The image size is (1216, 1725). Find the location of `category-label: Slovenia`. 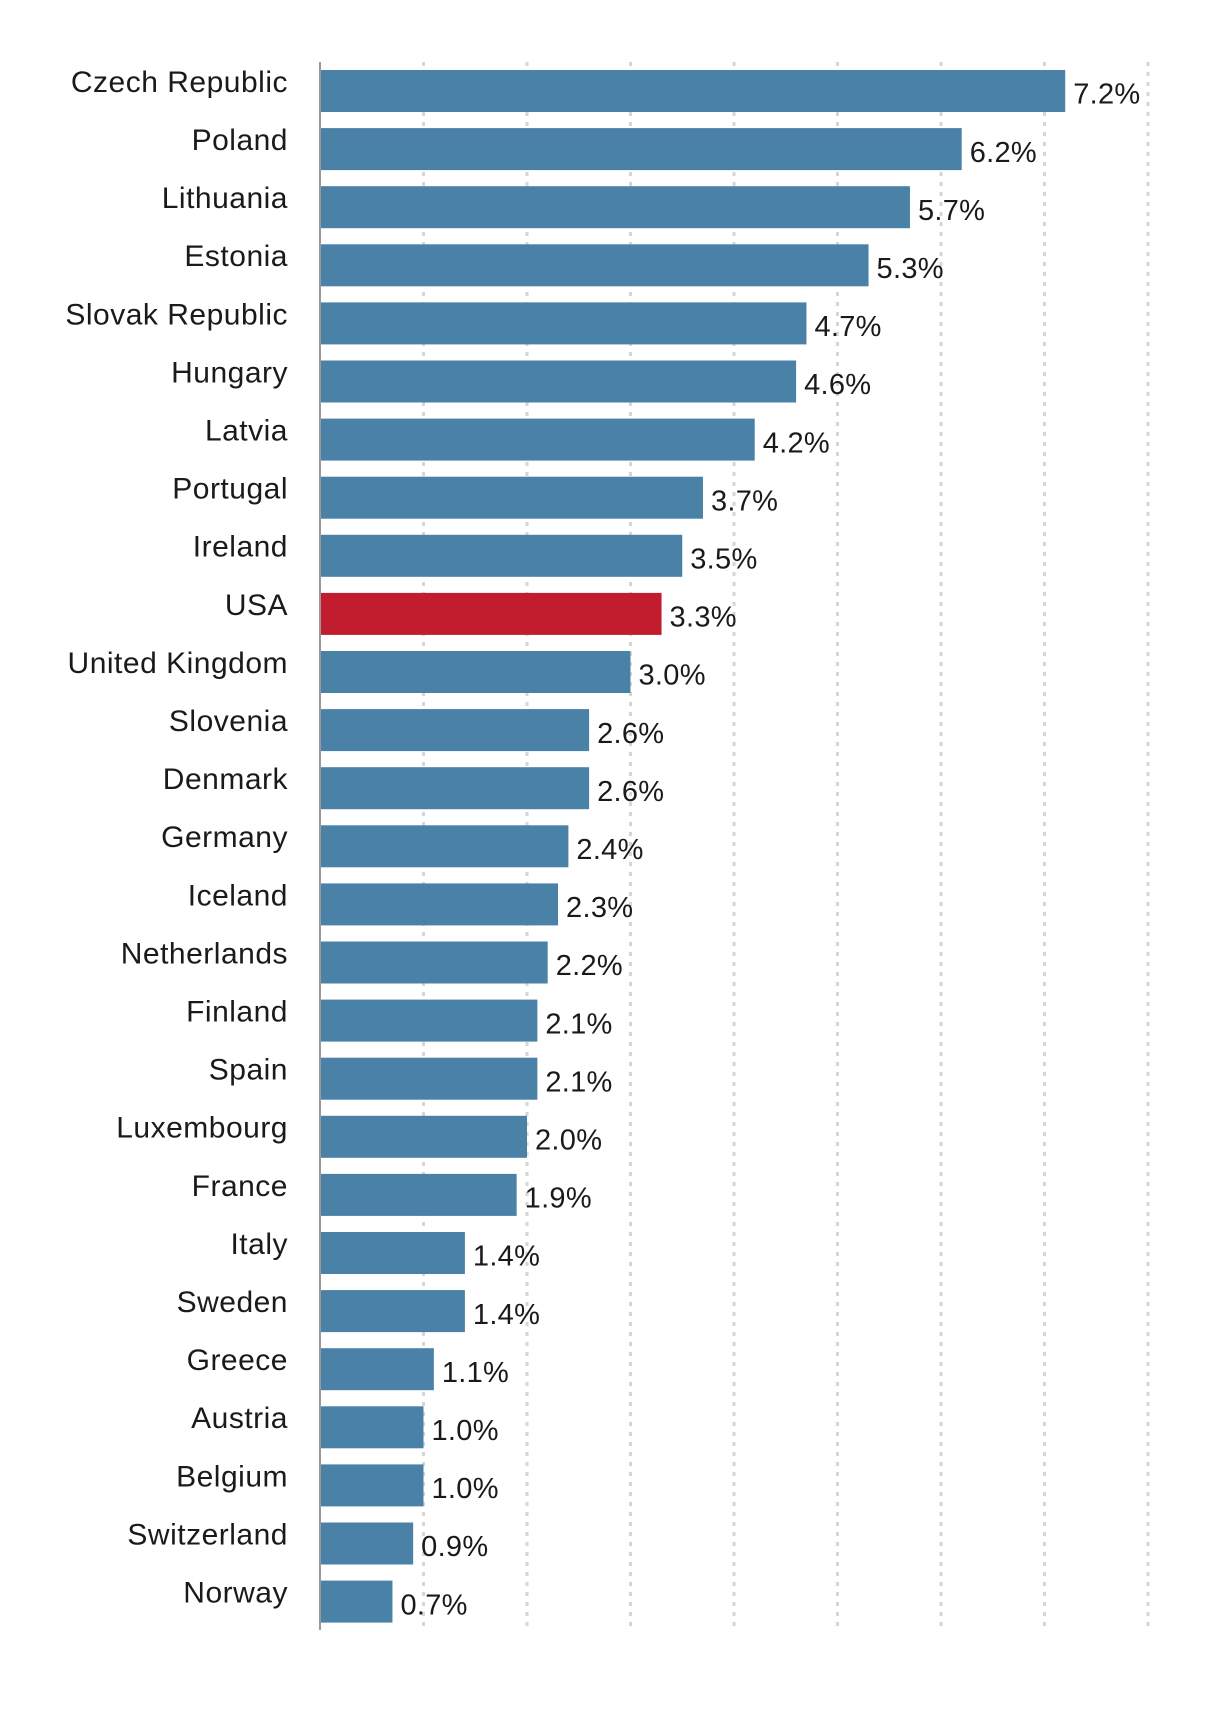

category-label: Slovenia is located at coordinates (228, 721).